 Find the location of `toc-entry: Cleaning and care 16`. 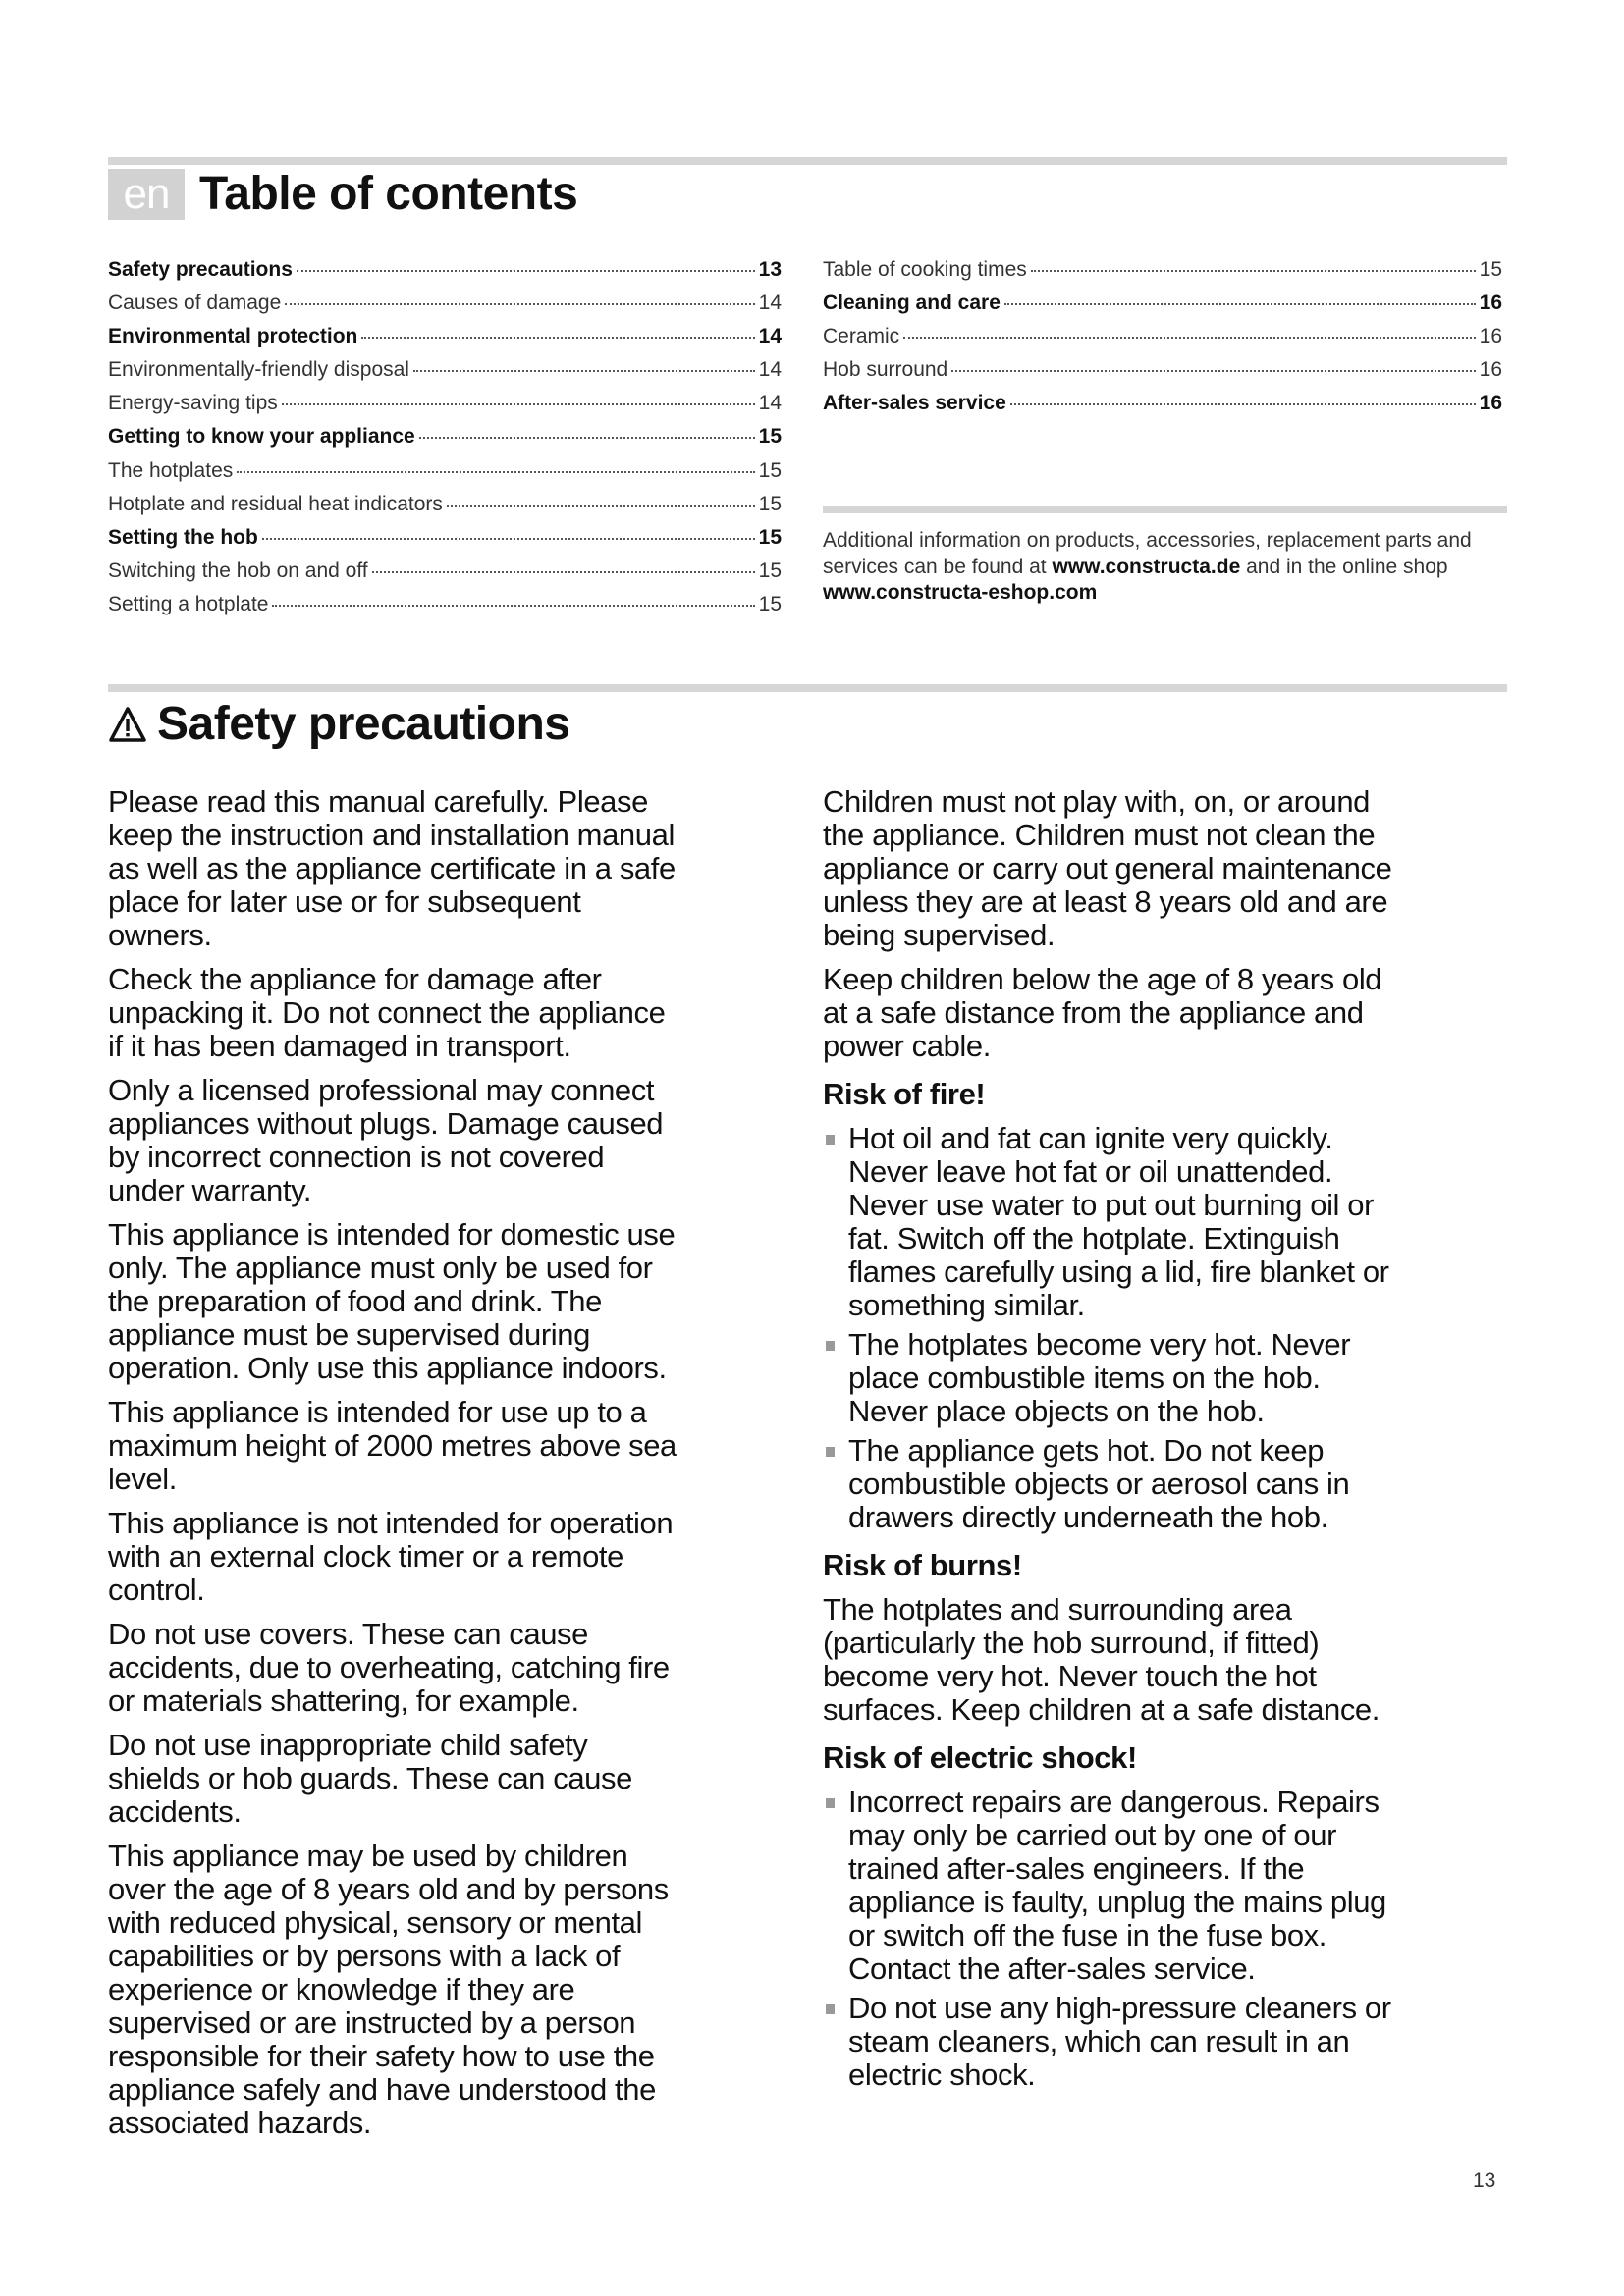

toc-entry: Cleaning and care 16 is located at coordinates (1162, 303).